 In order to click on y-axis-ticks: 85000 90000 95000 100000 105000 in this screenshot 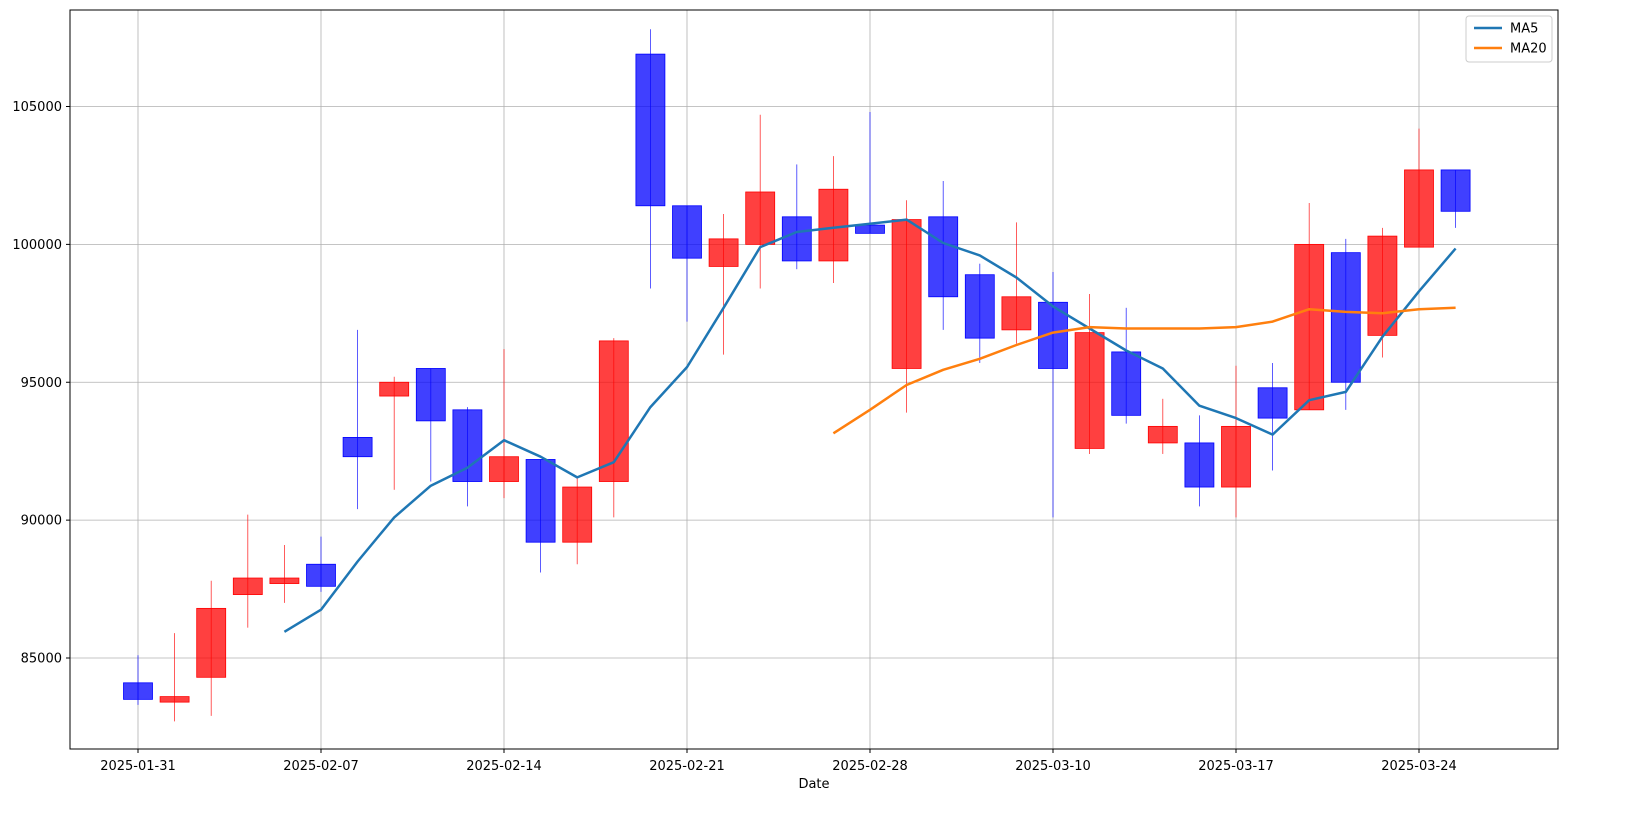, I will do `click(41, 383)`.